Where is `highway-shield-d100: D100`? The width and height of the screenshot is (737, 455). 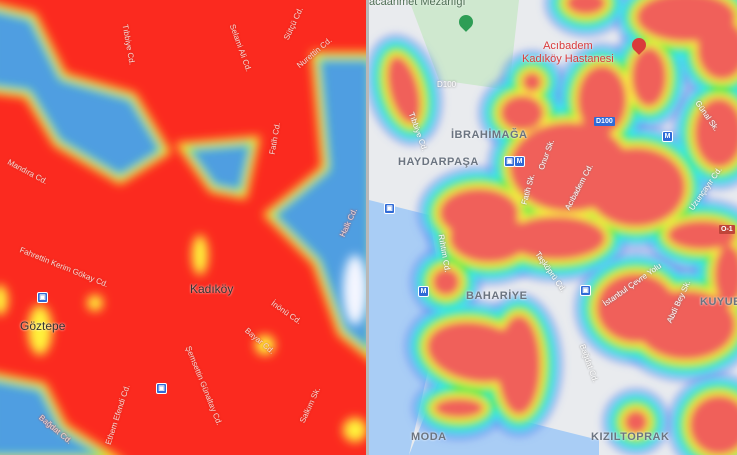 highway-shield-d100: D100 is located at coordinates (604, 121).